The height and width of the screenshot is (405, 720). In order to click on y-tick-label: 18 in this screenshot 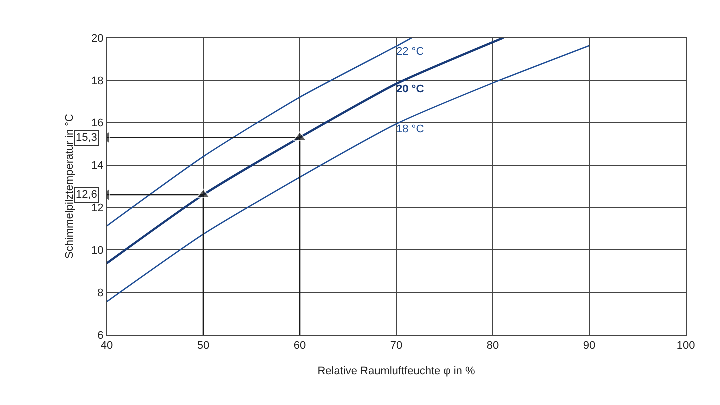, I will do `click(98, 81)`.